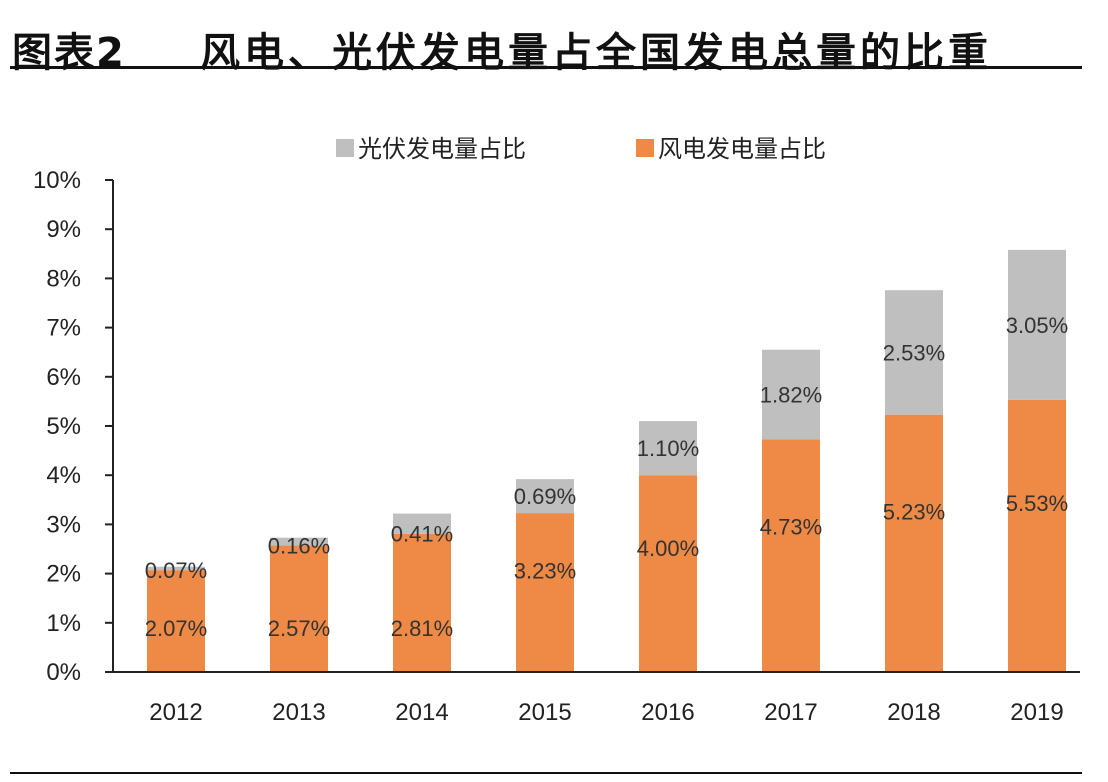 The image size is (1108, 782). Describe the element at coordinates (63, 475) in the screenshot. I see `y-tick-label: 4%` at that location.